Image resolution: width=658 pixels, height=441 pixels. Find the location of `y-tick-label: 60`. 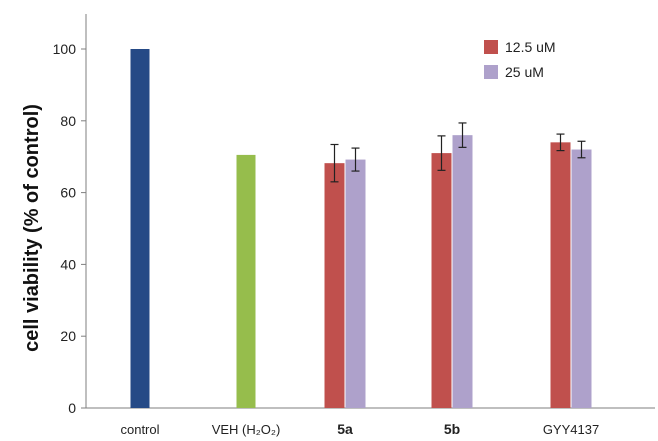

y-tick-label: 60 is located at coordinates (68, 193).